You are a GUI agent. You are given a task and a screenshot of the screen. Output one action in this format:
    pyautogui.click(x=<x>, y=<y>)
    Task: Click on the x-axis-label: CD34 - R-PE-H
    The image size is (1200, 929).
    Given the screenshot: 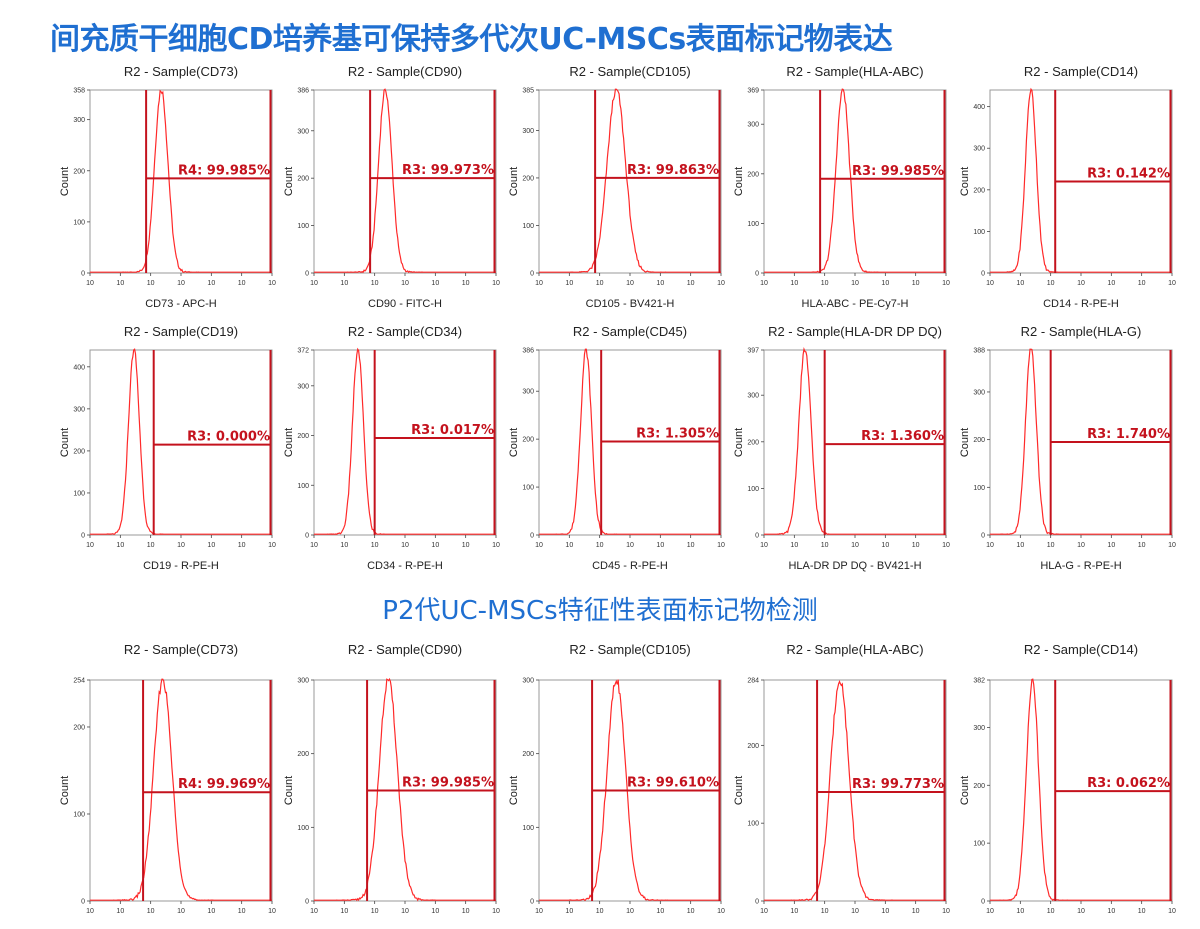 What is the action you would take?
    pyautogui.click(x=405, y=566)
    